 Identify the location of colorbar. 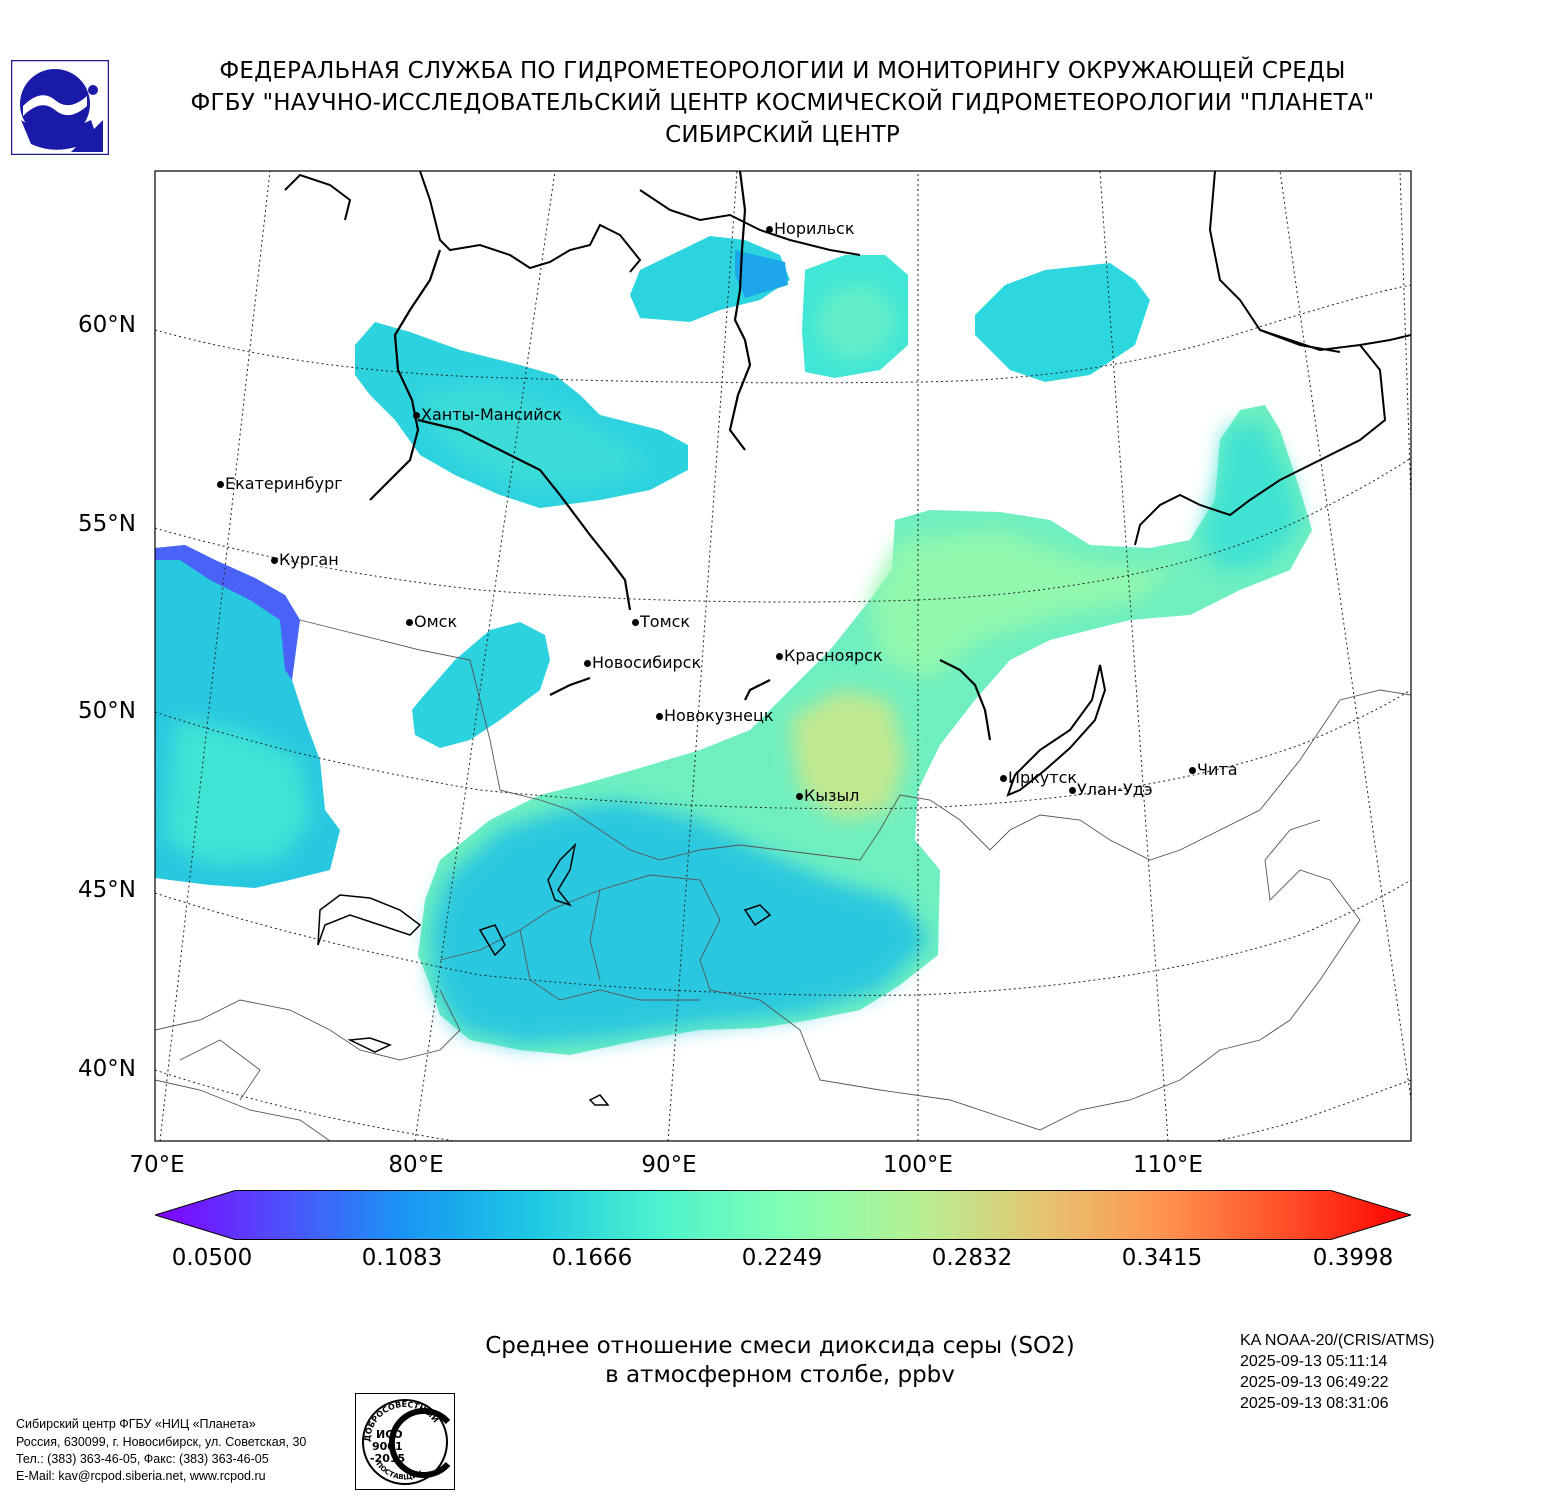
(783, 1215).